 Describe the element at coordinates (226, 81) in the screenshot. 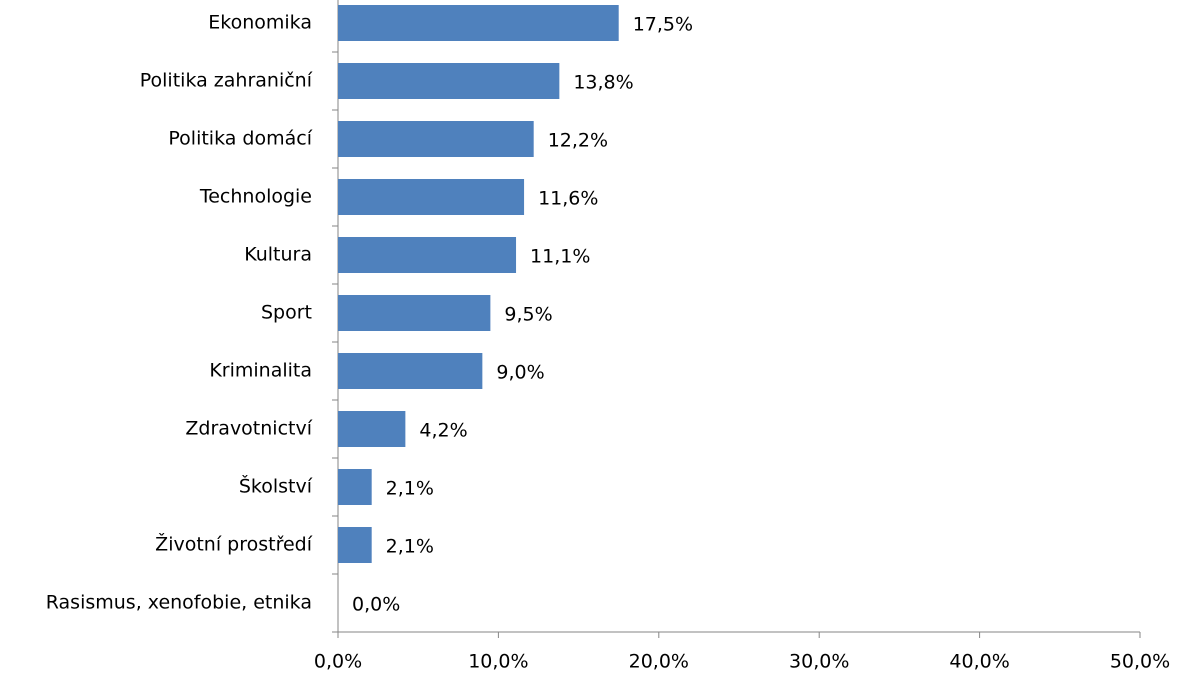

I see `y-tick-label: Politika zahraniční` at that location.